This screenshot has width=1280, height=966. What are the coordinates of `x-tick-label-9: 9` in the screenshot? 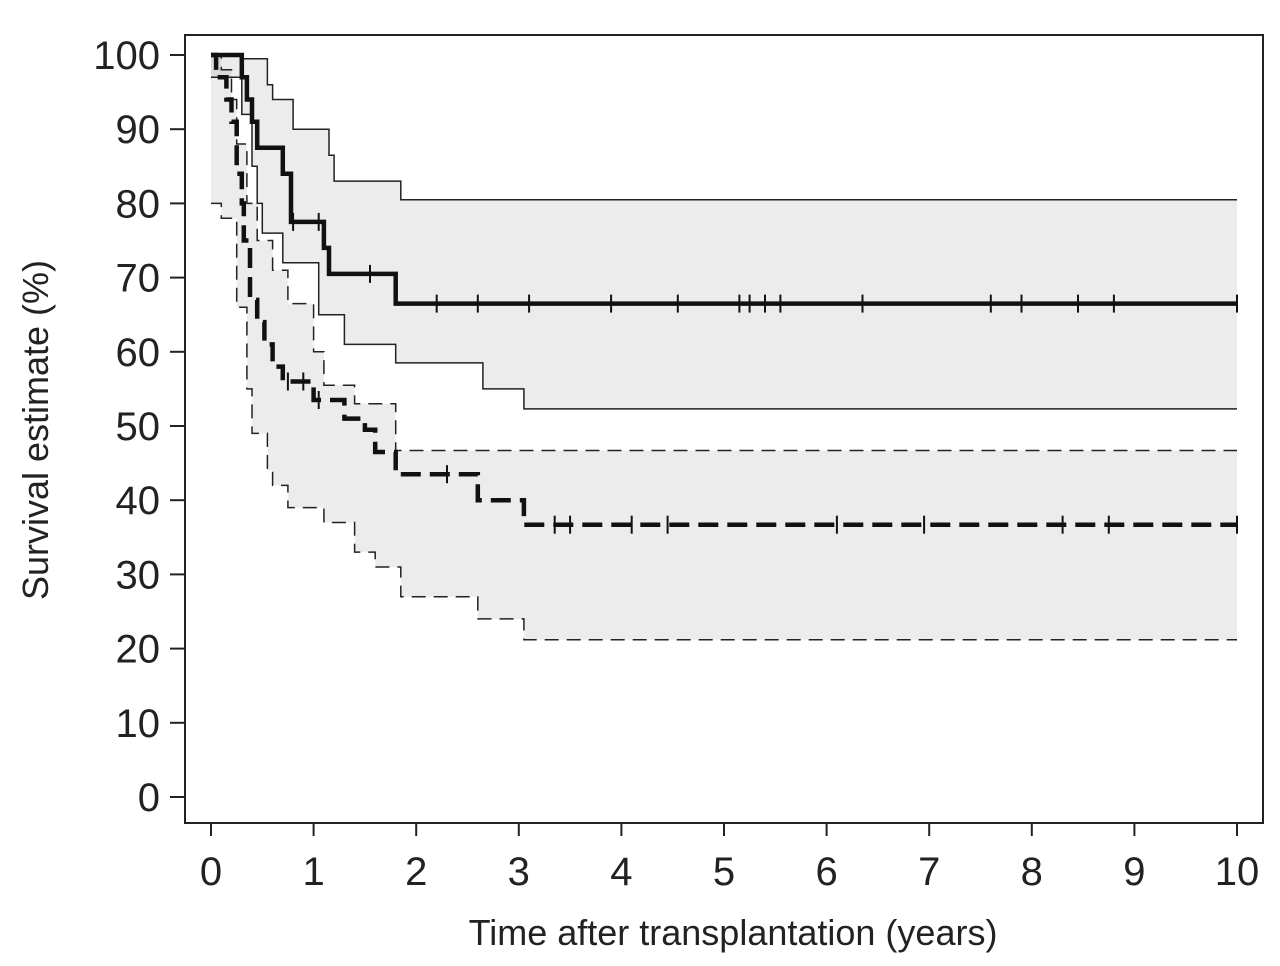 It's located at (1134, 872).